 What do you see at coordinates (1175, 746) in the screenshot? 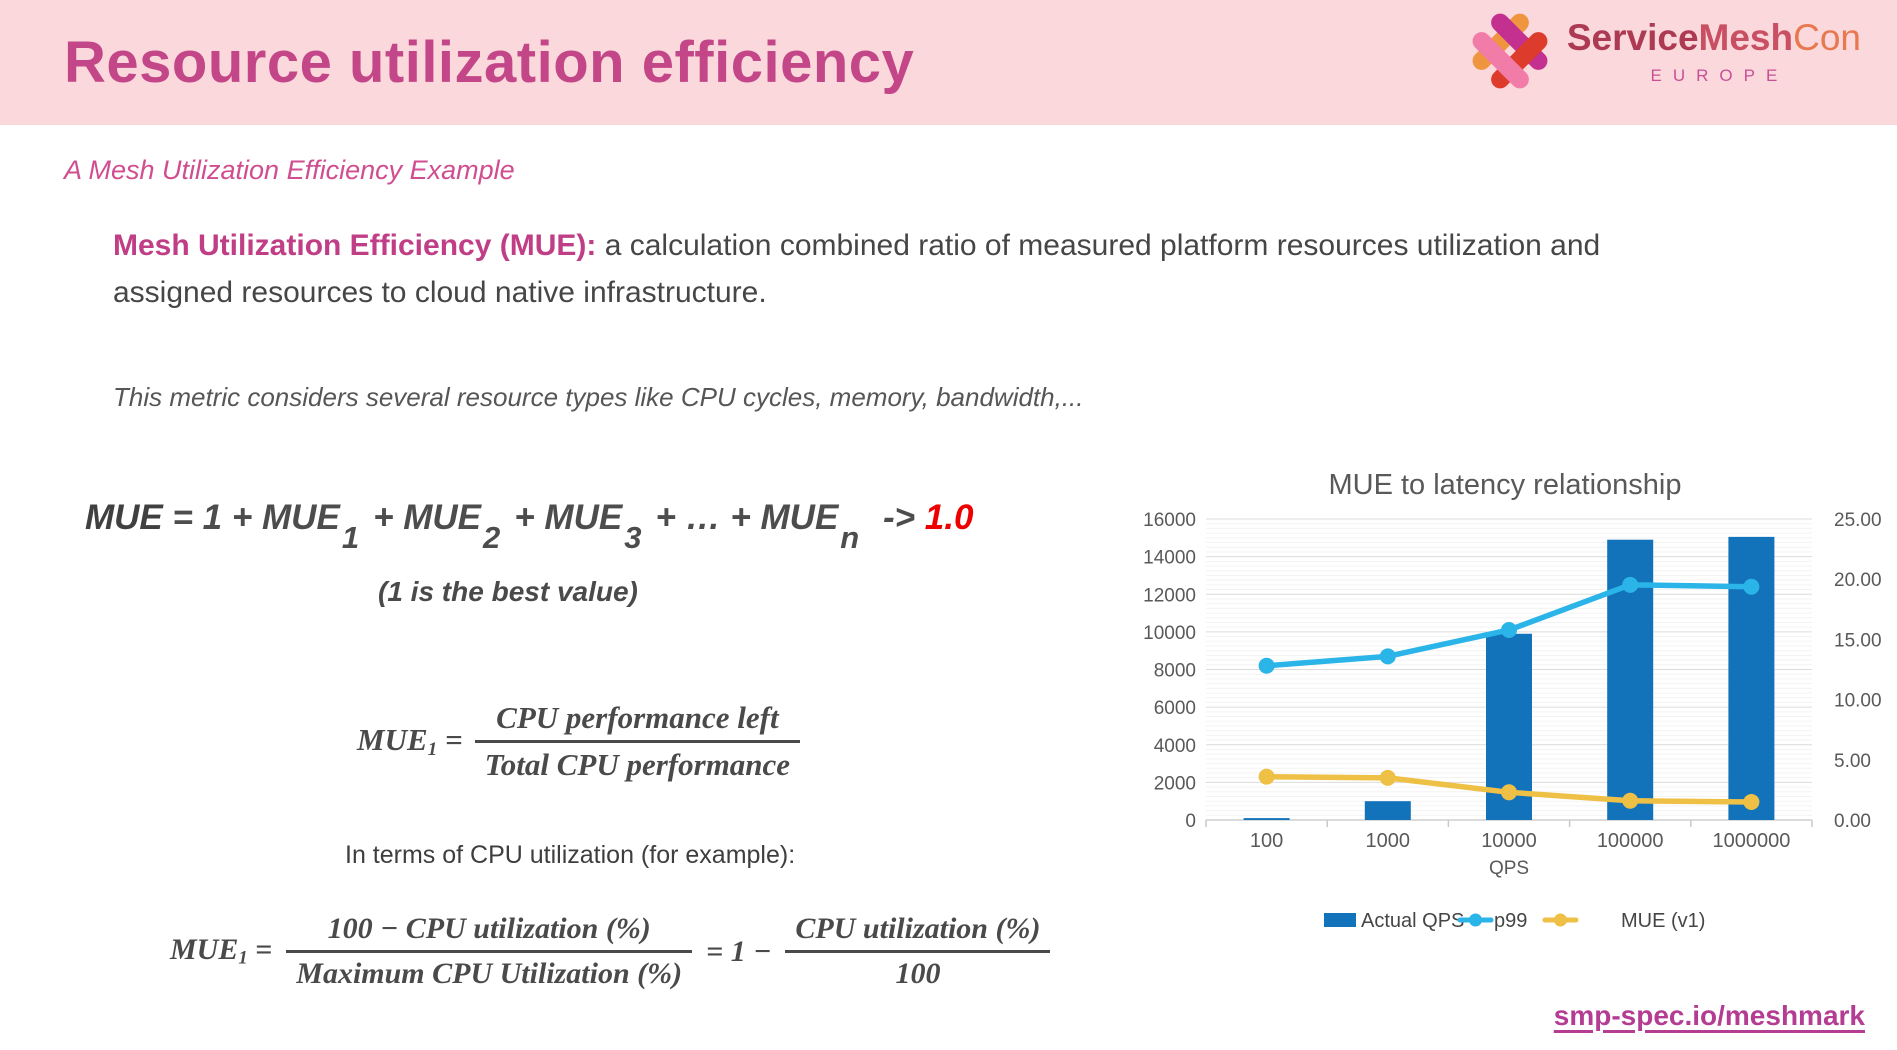
I see `left-axis-tick: 4000` at bounding box center [1175, 746].